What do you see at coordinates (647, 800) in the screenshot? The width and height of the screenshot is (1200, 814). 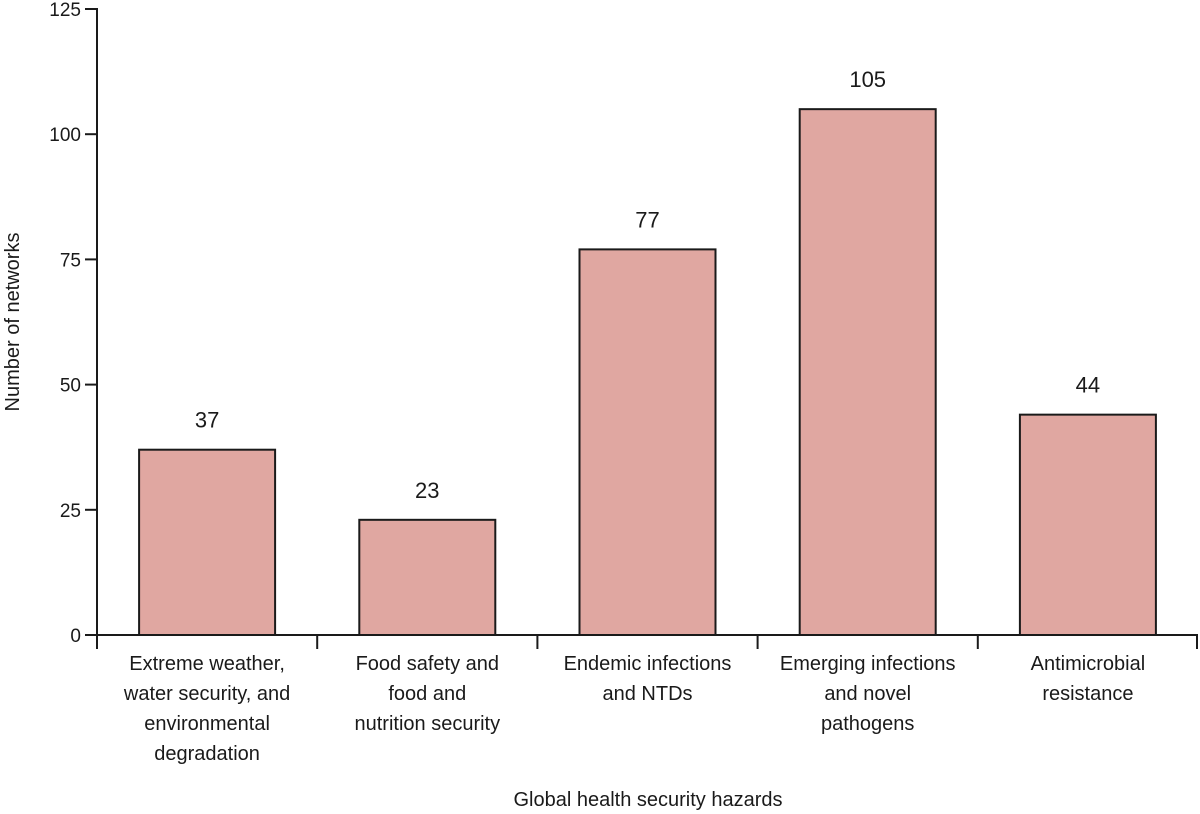 I see `x-axis-title: Global health security hazards` at bounding box center [647, 800].